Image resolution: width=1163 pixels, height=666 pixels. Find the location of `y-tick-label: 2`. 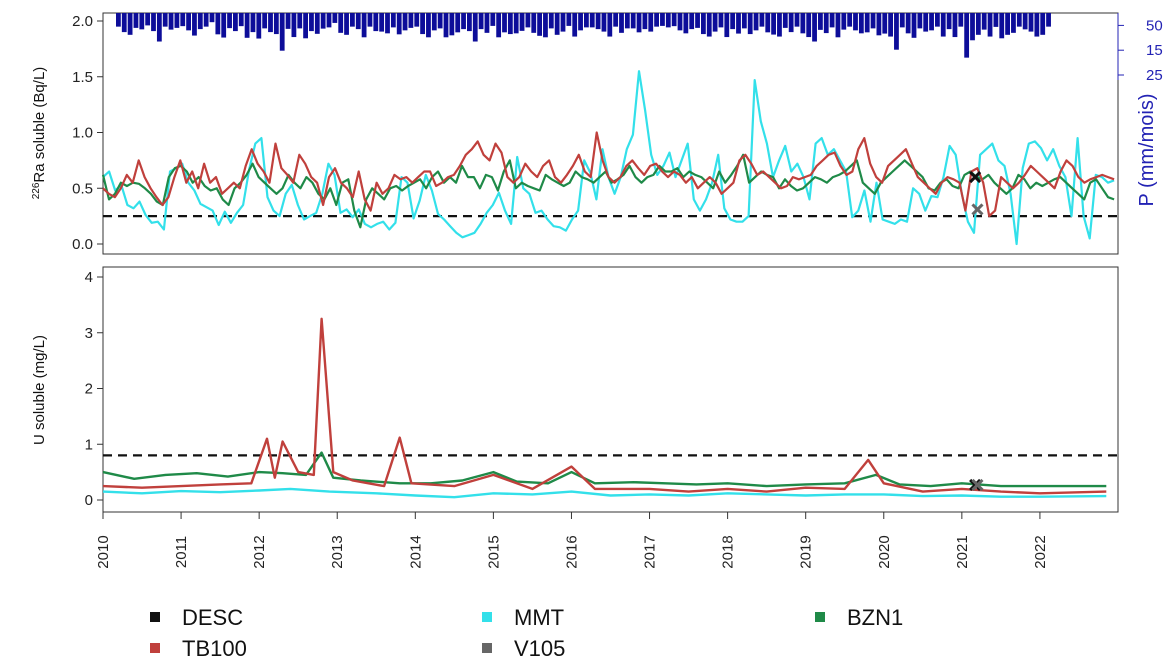

y-tick-label: 2 is located at coordinates (89, 389).